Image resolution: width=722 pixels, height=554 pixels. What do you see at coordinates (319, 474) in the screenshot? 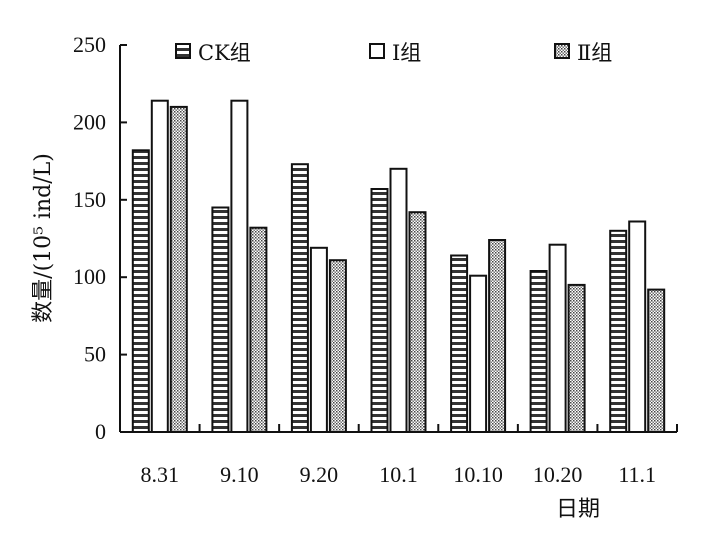
I see `x-tick-label-9.20: 9.20` at bounding box center [319, 474].